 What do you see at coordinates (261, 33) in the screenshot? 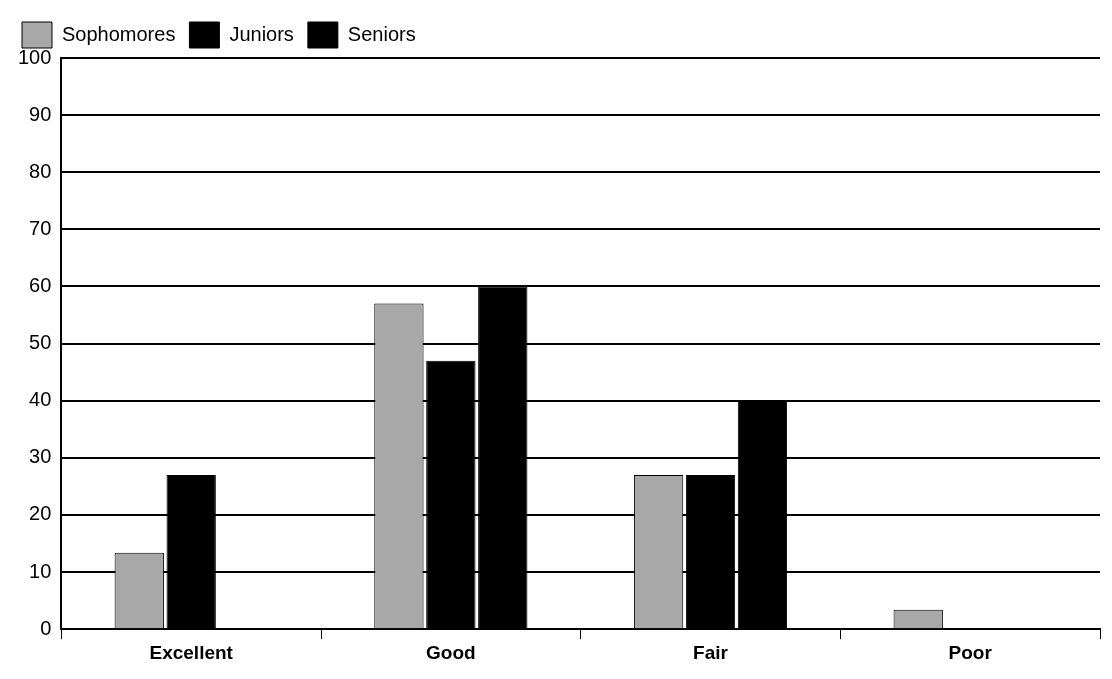
I see `legend-label: Juniors` at bounding box center [261, 33].